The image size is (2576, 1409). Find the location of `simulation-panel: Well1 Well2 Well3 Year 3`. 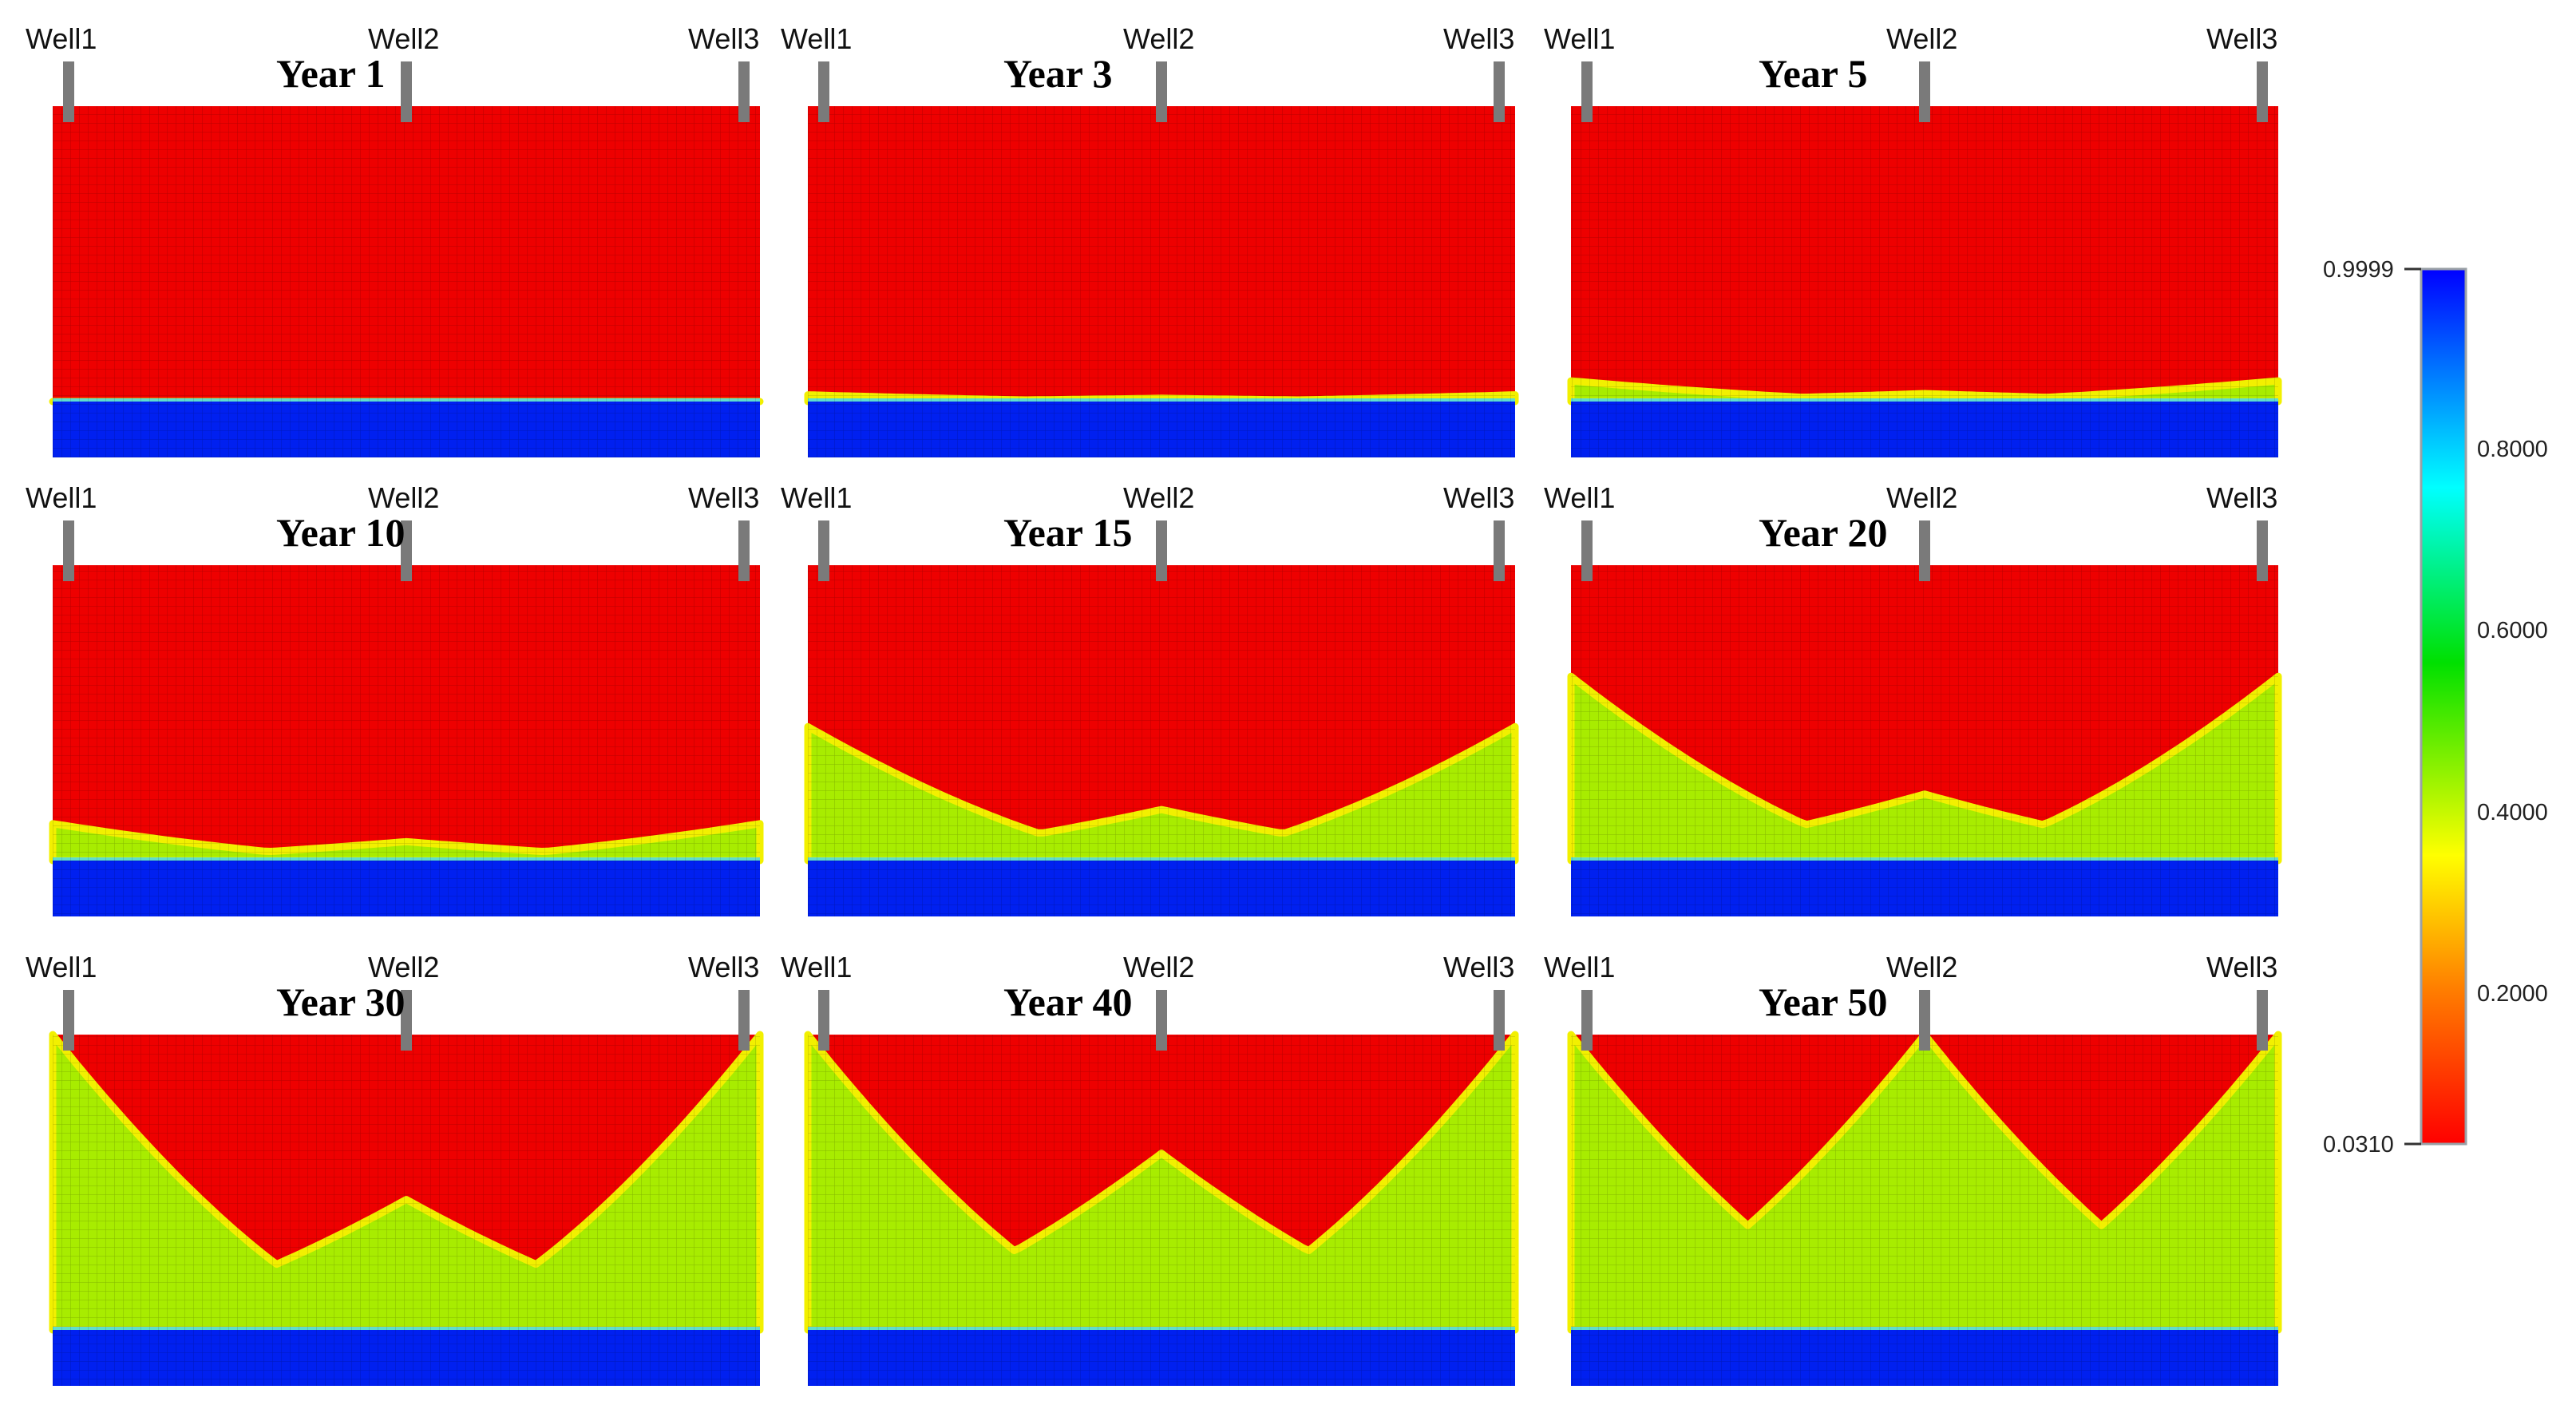

simulation-panel: Well1 Well2 Well3 Year 3 is located at coordinates (1150, 240).